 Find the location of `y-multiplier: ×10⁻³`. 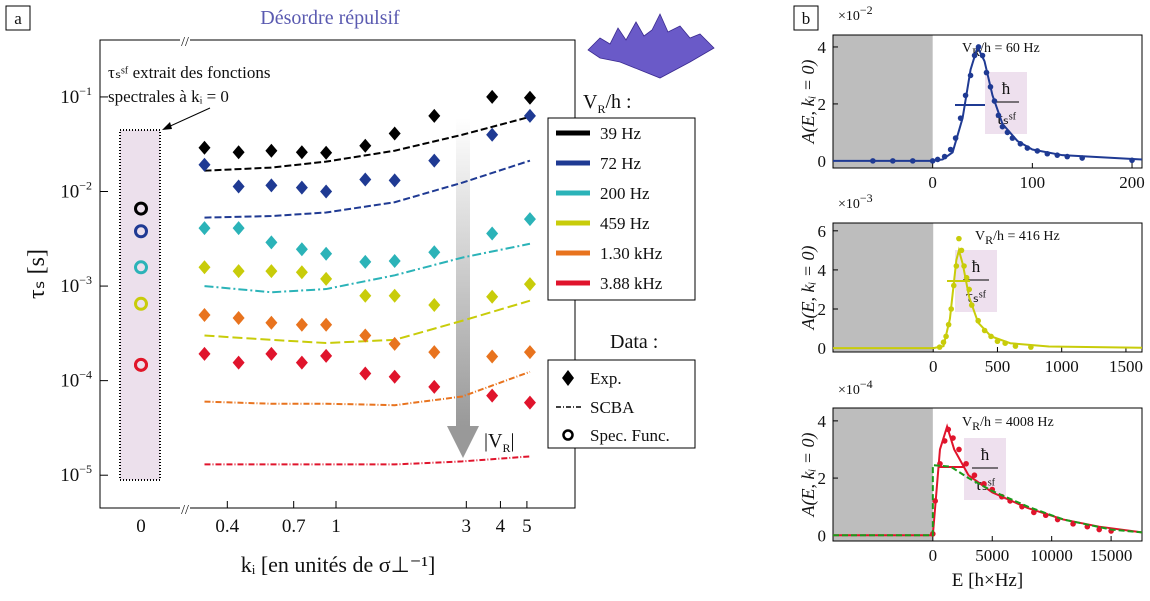

y-multiplier: ×10⁻³ is located at coordinates (855, 201).